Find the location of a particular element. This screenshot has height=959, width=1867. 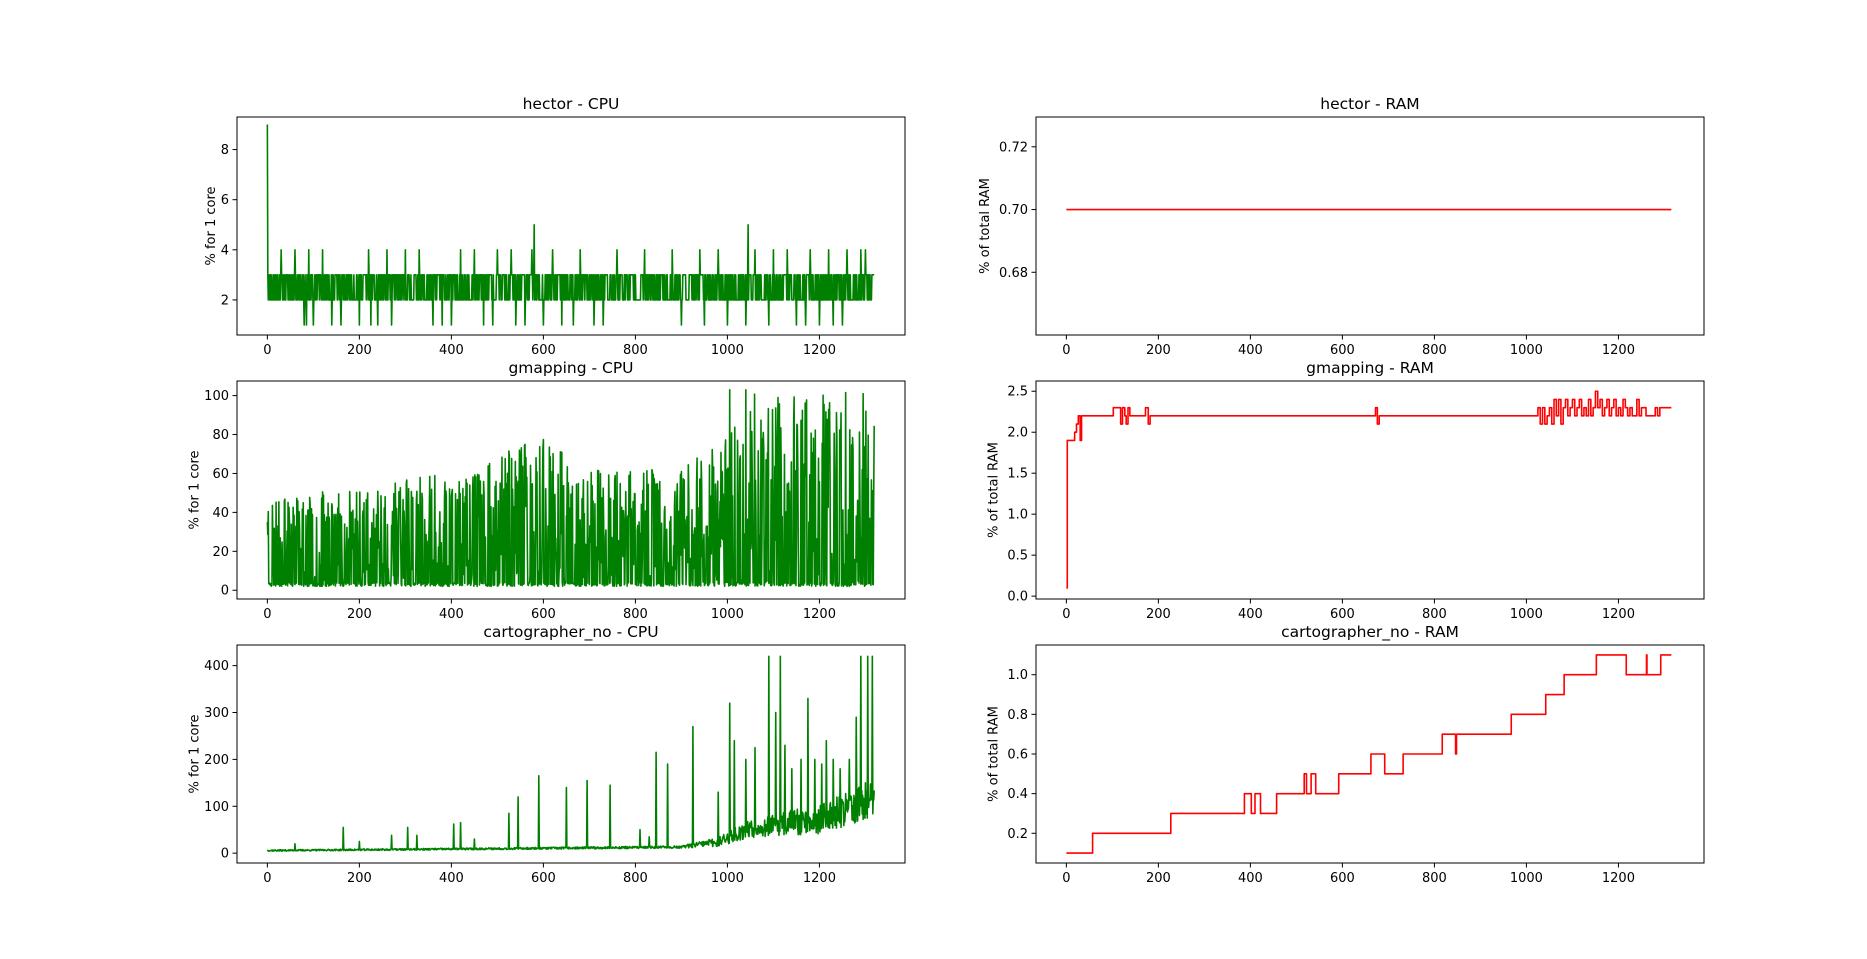

y-tick-label: 0.0 is located at coordinates (1017, 597).